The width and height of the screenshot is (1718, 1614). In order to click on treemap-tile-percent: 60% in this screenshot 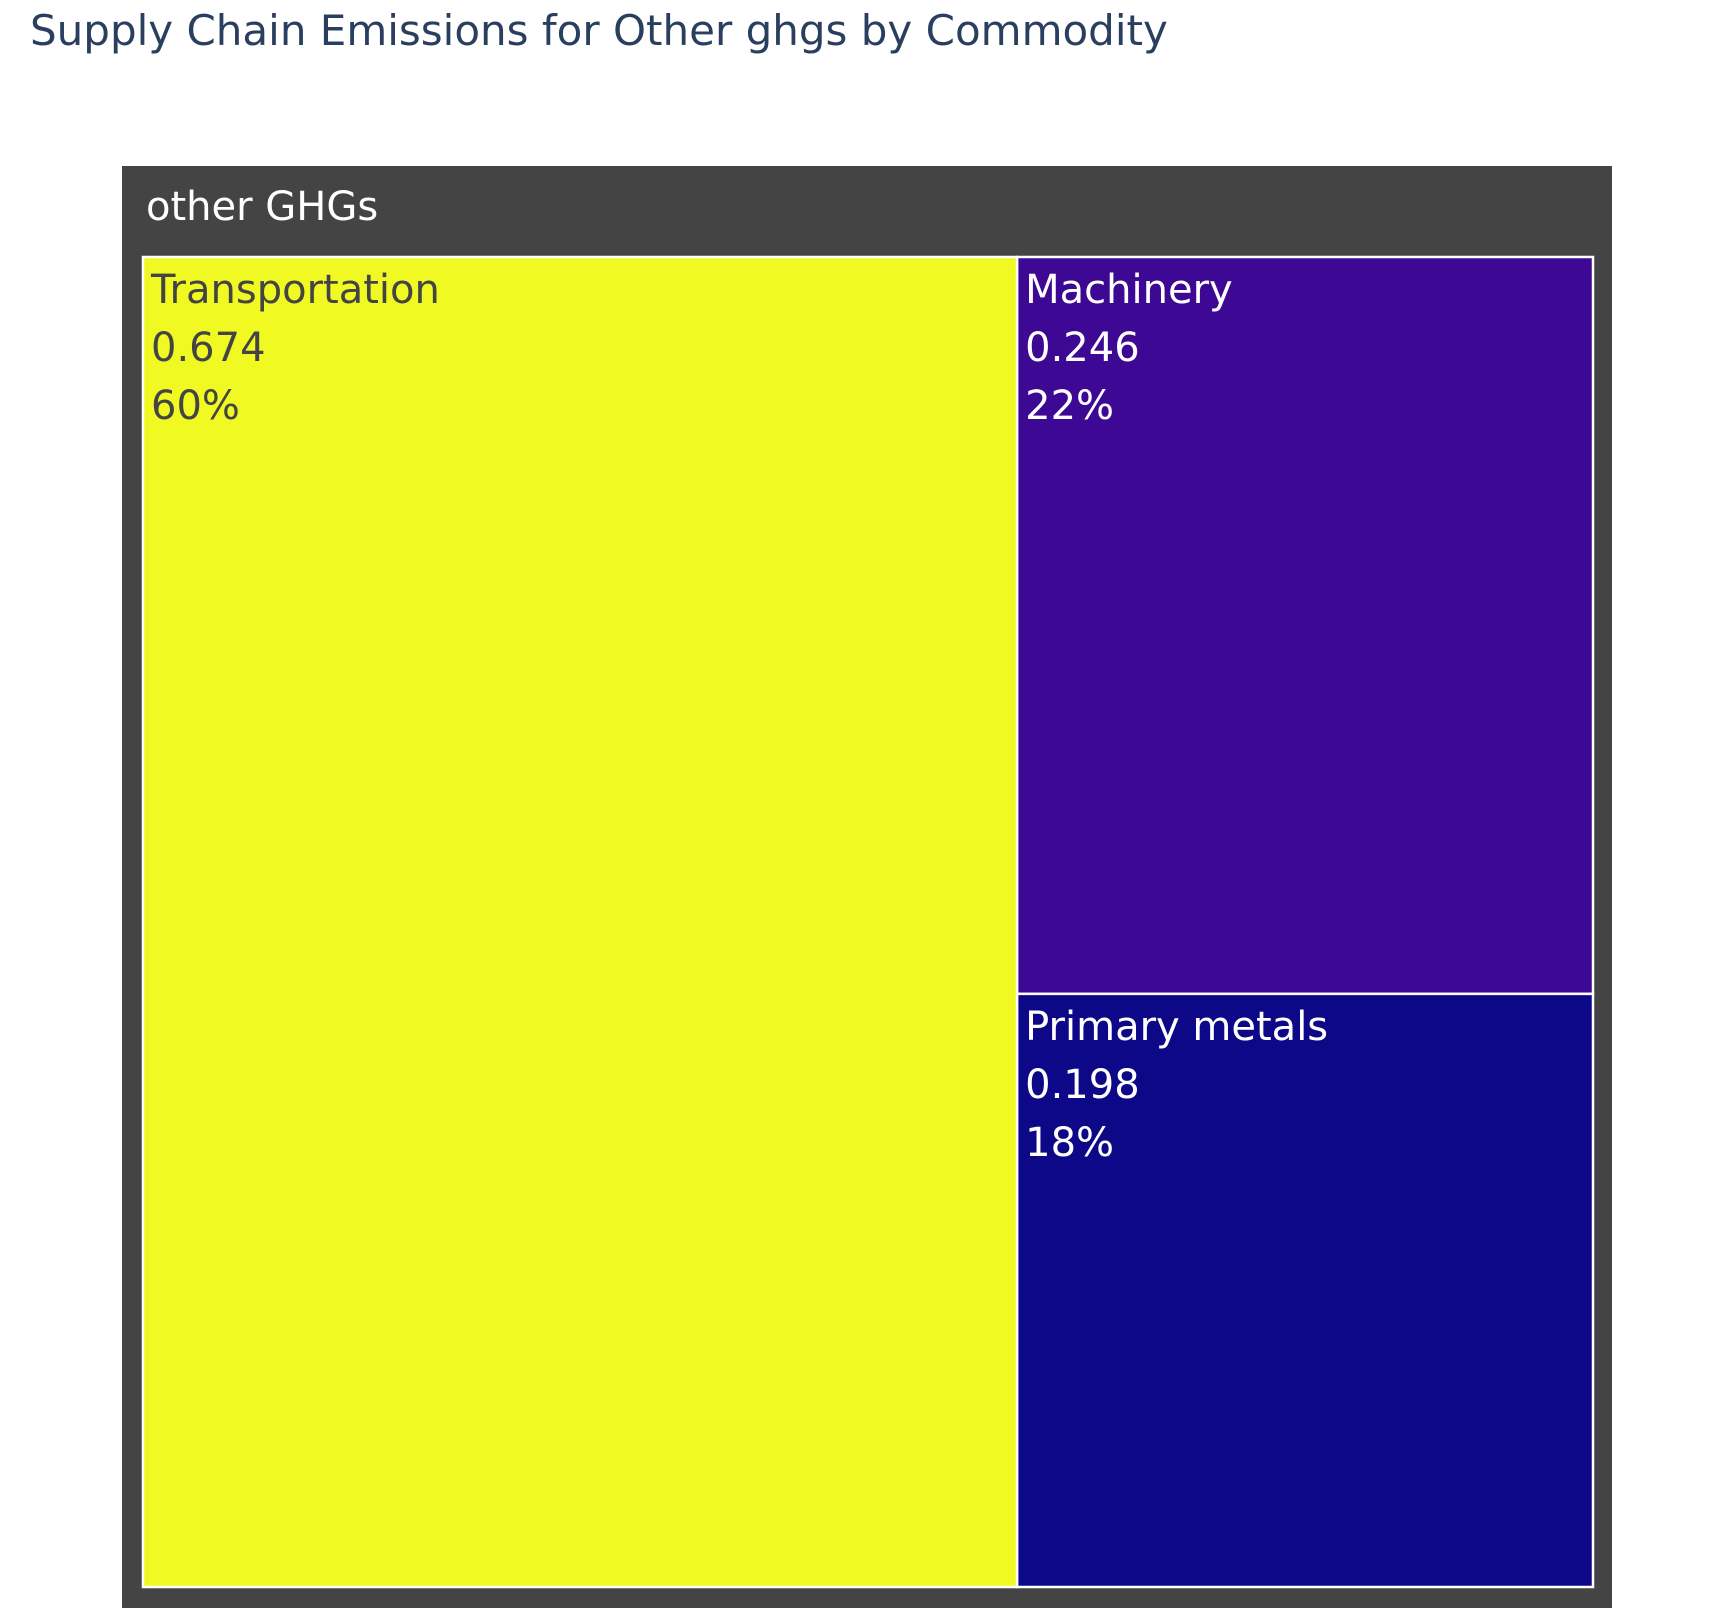, I will do `click(195, 406)`.